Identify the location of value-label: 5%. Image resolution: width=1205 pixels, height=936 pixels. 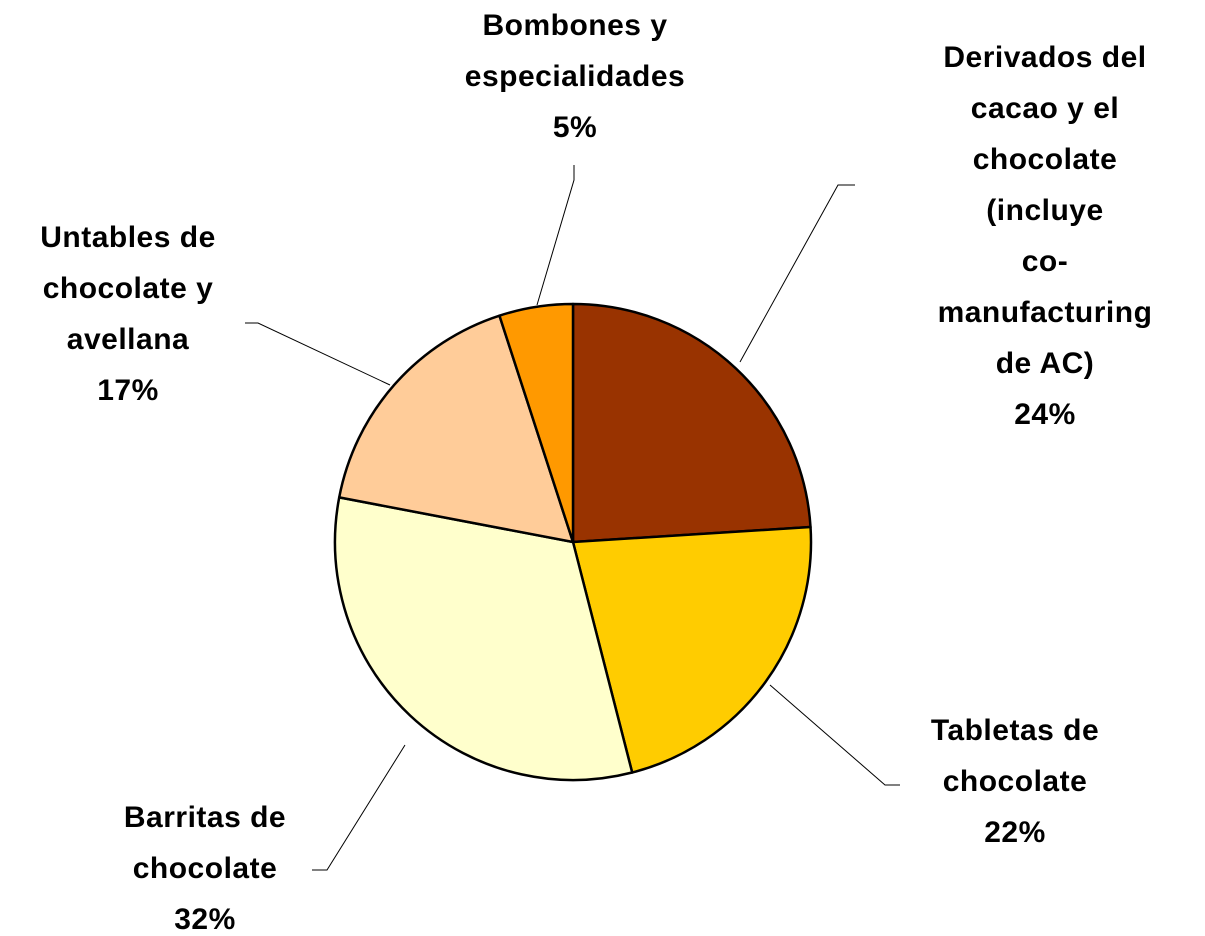
(575, 127).